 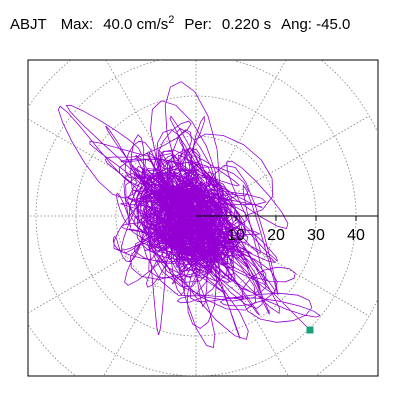 I want to click on per-value: 0.220 s, so click(x=246, y=24).